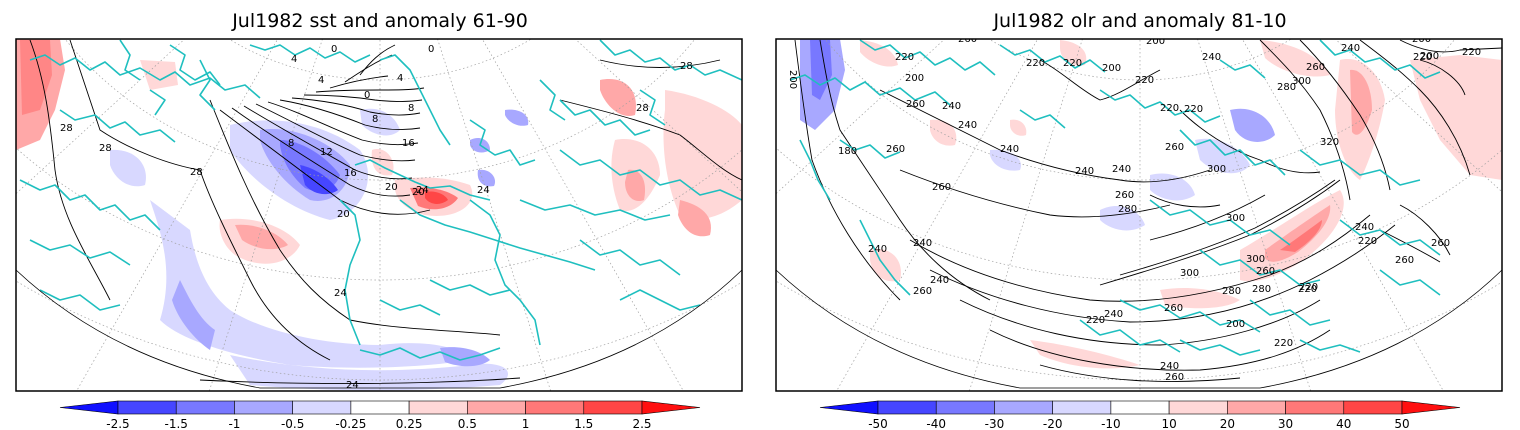  Describe the element at coordinates (995, 423) in the screenshot. I see `colorbar-tick-label: -30` at that location.